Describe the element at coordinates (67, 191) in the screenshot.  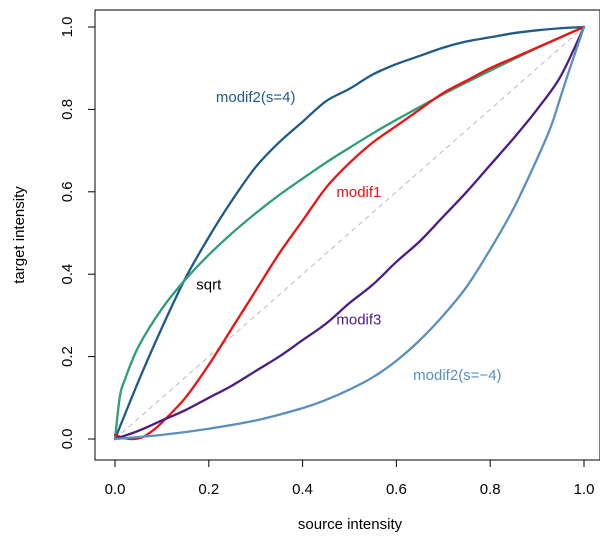
I see `y-tick-label: 0.6` at that location.